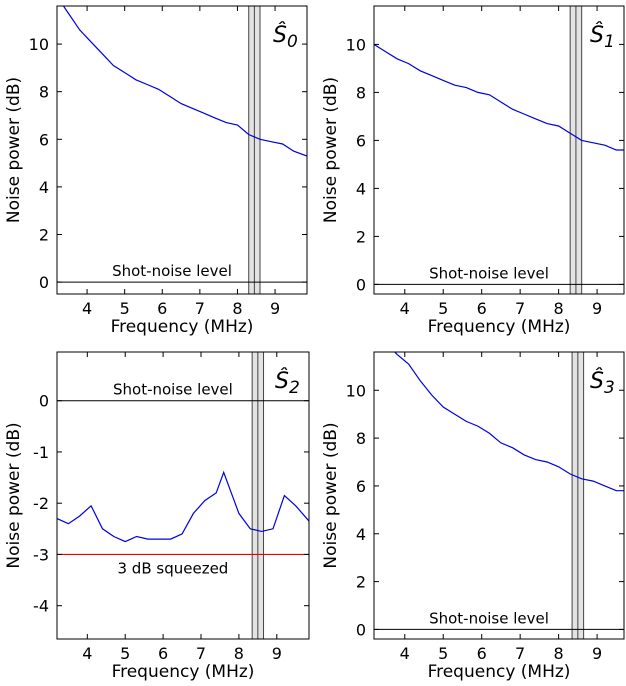 The image size is (626, 686). Describe the element at coordinates (287, 383) in the screenshot. I see `panel-label: Ŝ2` at that location.